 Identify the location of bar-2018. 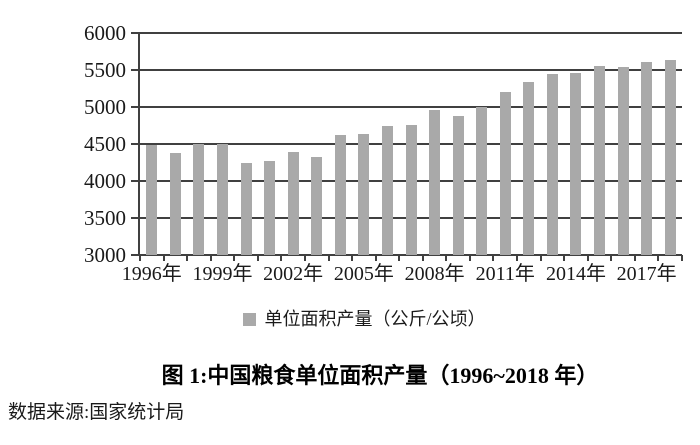
(670, 157).